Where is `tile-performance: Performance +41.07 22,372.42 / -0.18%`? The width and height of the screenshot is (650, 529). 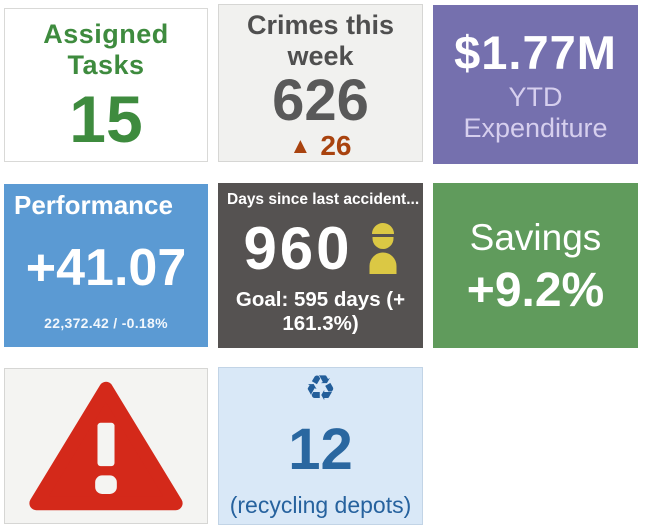 tile-performance: Performance +41.07 22,372.42 / -0.18% is located at coordinates (106, 265).